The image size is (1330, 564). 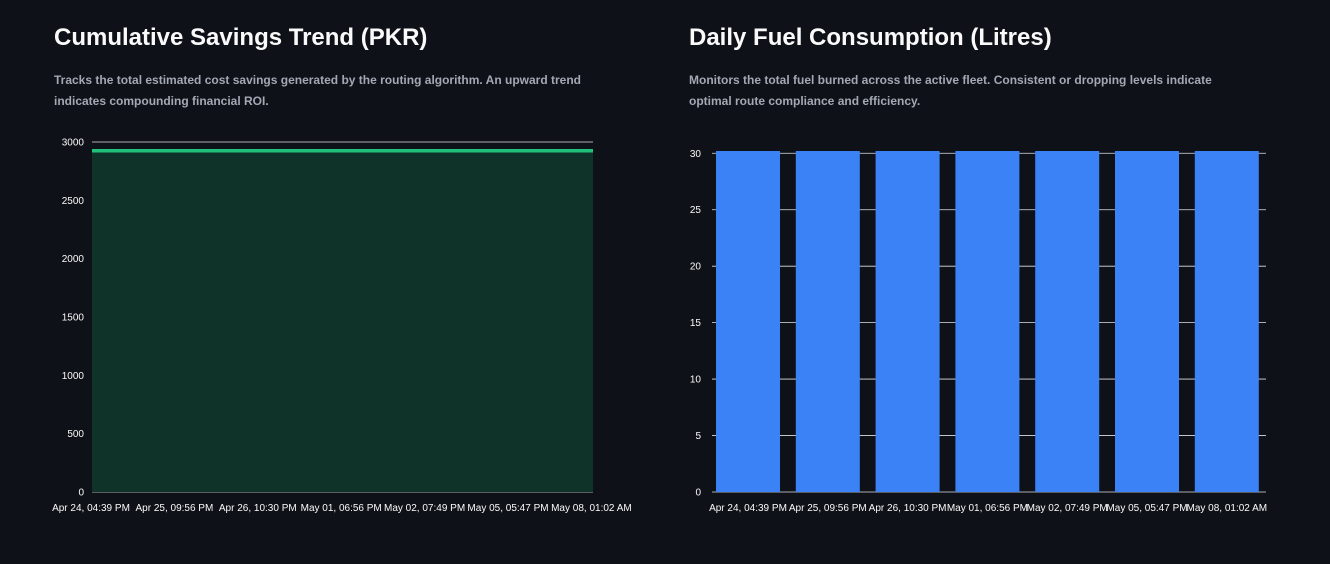 I want to click on fuel-x-tick-label: May 02, 07:49 PM, so click(x=1067, y=508).